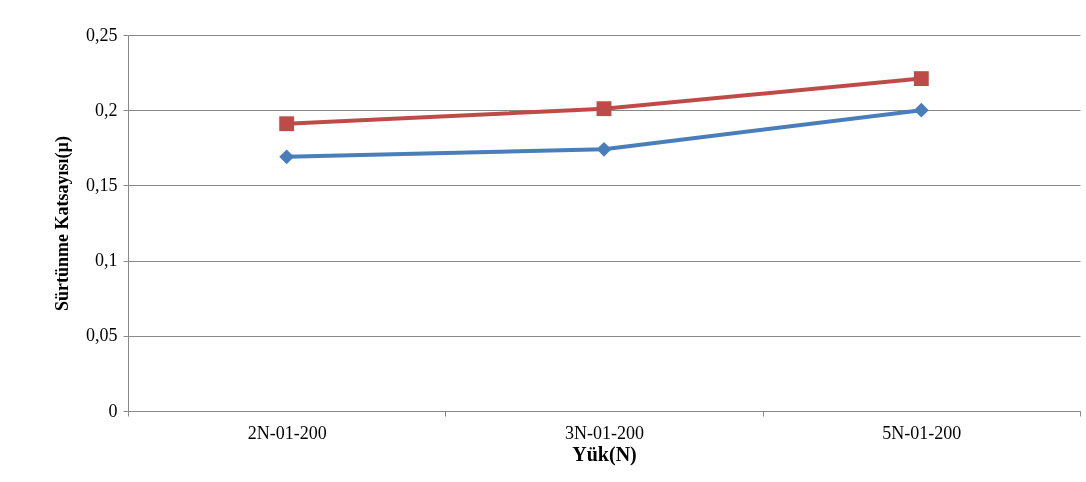  Describe the element at coordinates (102, 335) in the screenshot. I see `y-tick-label: 0,05` at that location.